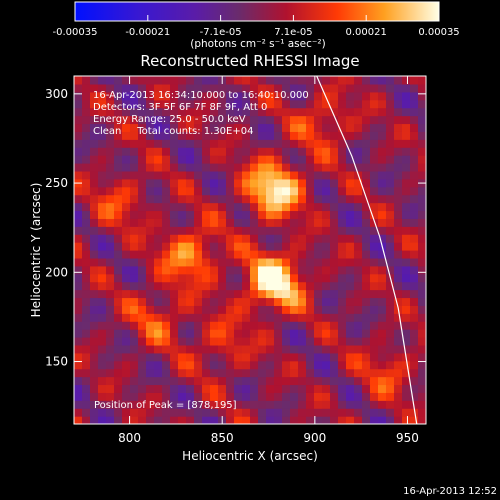 This screenshot has height=500, width=500. I want to click on annotation-counts: Clean Total counts: 1.30E+04, so click(173, 131).